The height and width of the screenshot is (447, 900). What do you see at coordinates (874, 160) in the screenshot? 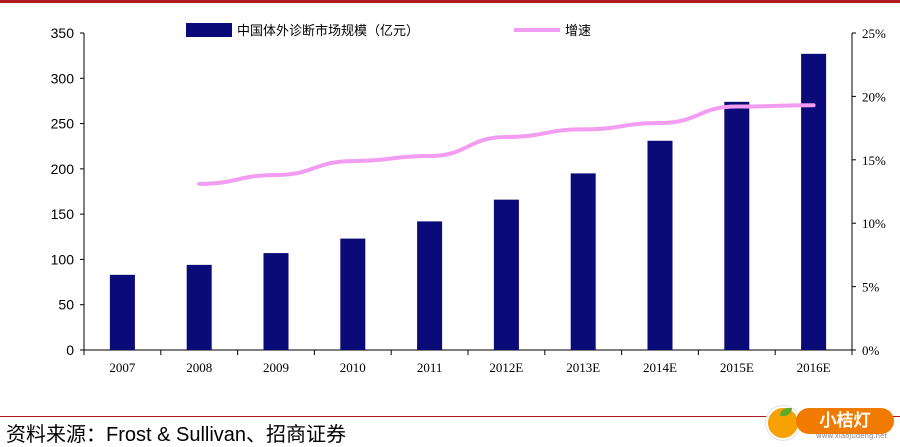
I see `y-right-tick-label: 15%` at bounding box center [874, 160].